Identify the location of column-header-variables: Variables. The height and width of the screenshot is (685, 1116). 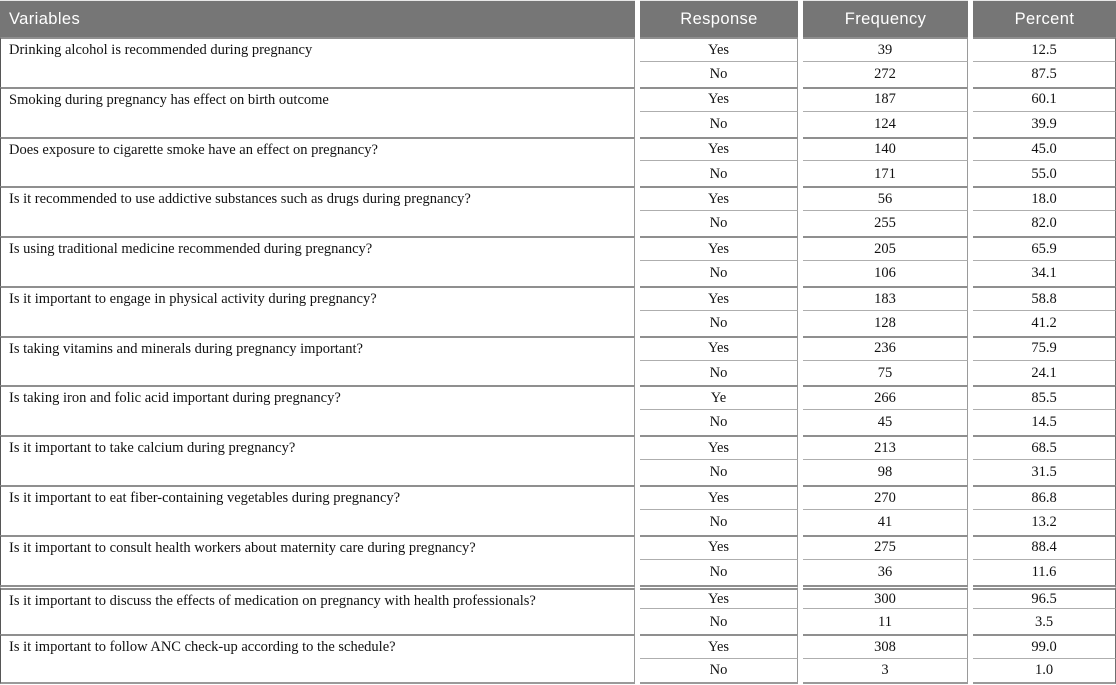
(317, 18).